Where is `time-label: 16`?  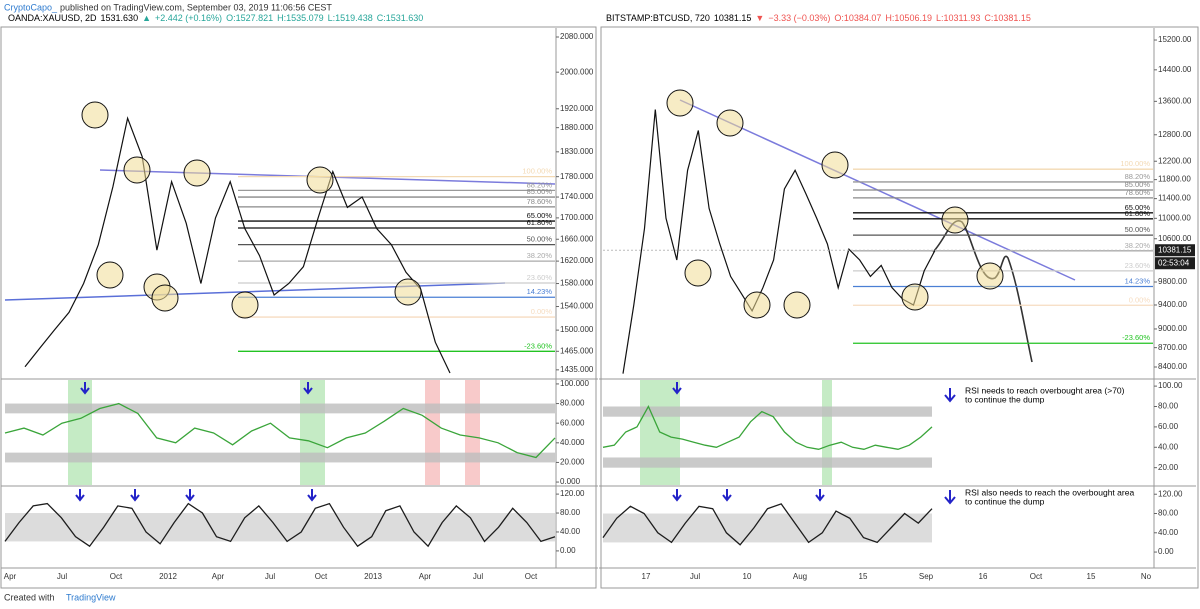 time-label: 16 is located at coordinates (983, 576).